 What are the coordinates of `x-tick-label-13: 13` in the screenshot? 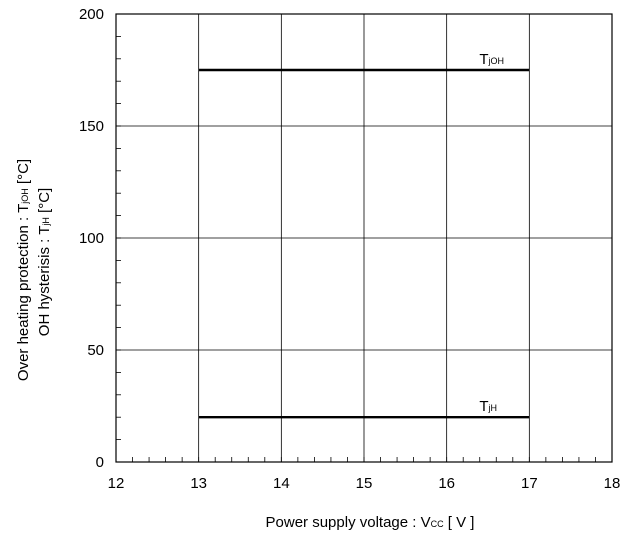 It's located at (198, 483).